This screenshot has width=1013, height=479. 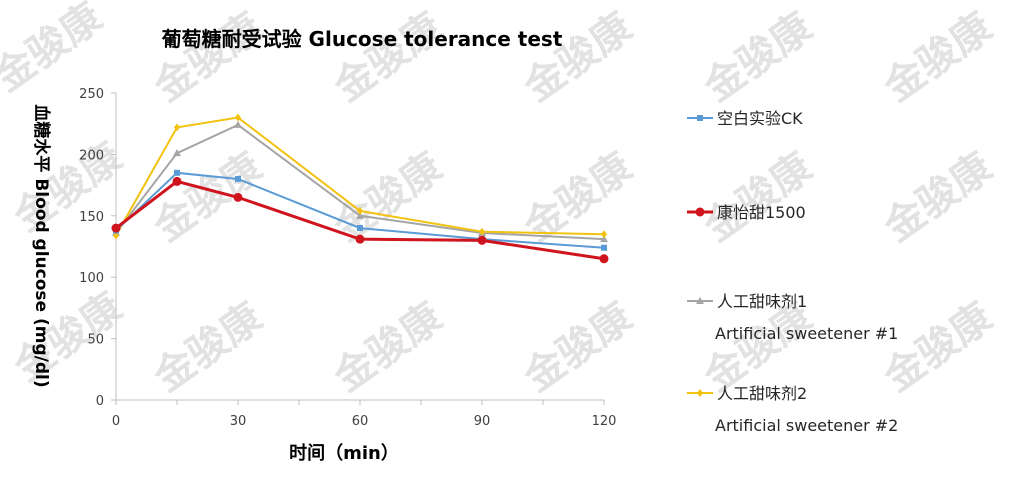 I want to click on legend-label-en: Artificial sweetener #1, so click(x=806, y=333).